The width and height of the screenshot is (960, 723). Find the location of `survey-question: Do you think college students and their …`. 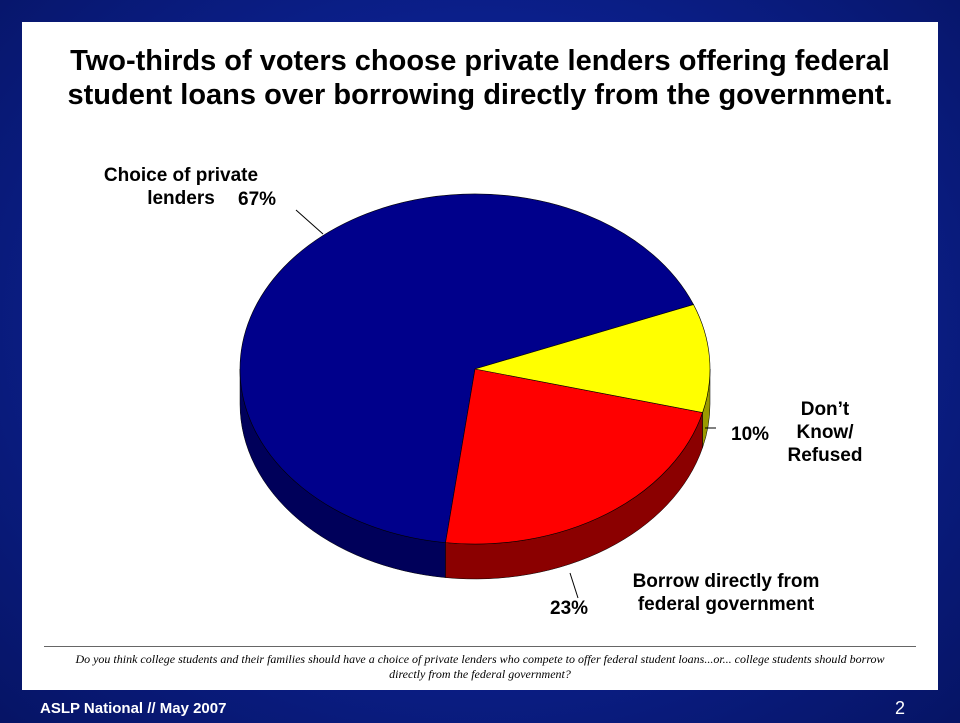

survey-question: Do you think college students and their … is located at coordinates (480, 666).